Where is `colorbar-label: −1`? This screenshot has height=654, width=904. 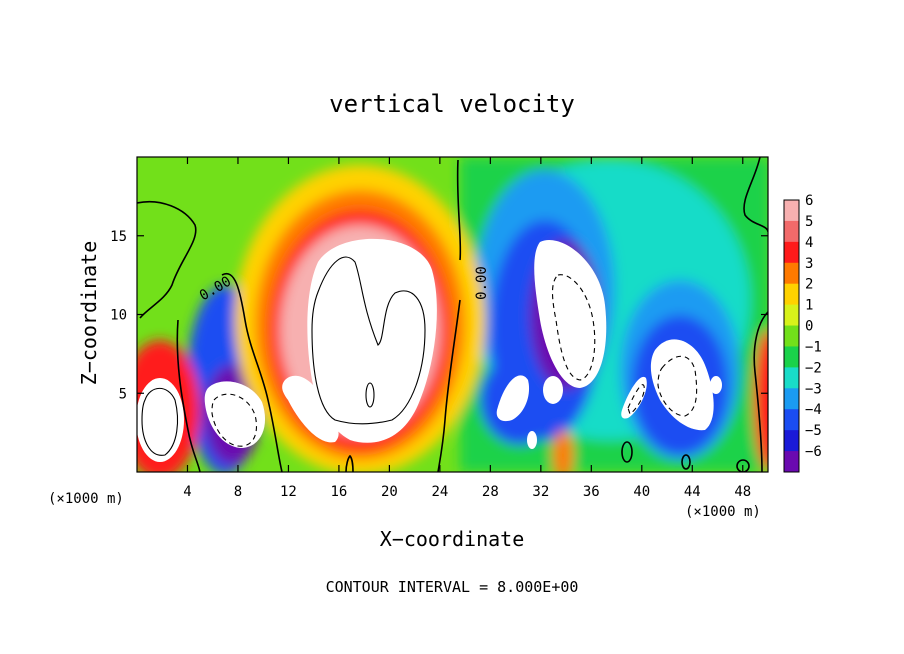
colorbar-label: −1 is located at coordinates (813, 347).